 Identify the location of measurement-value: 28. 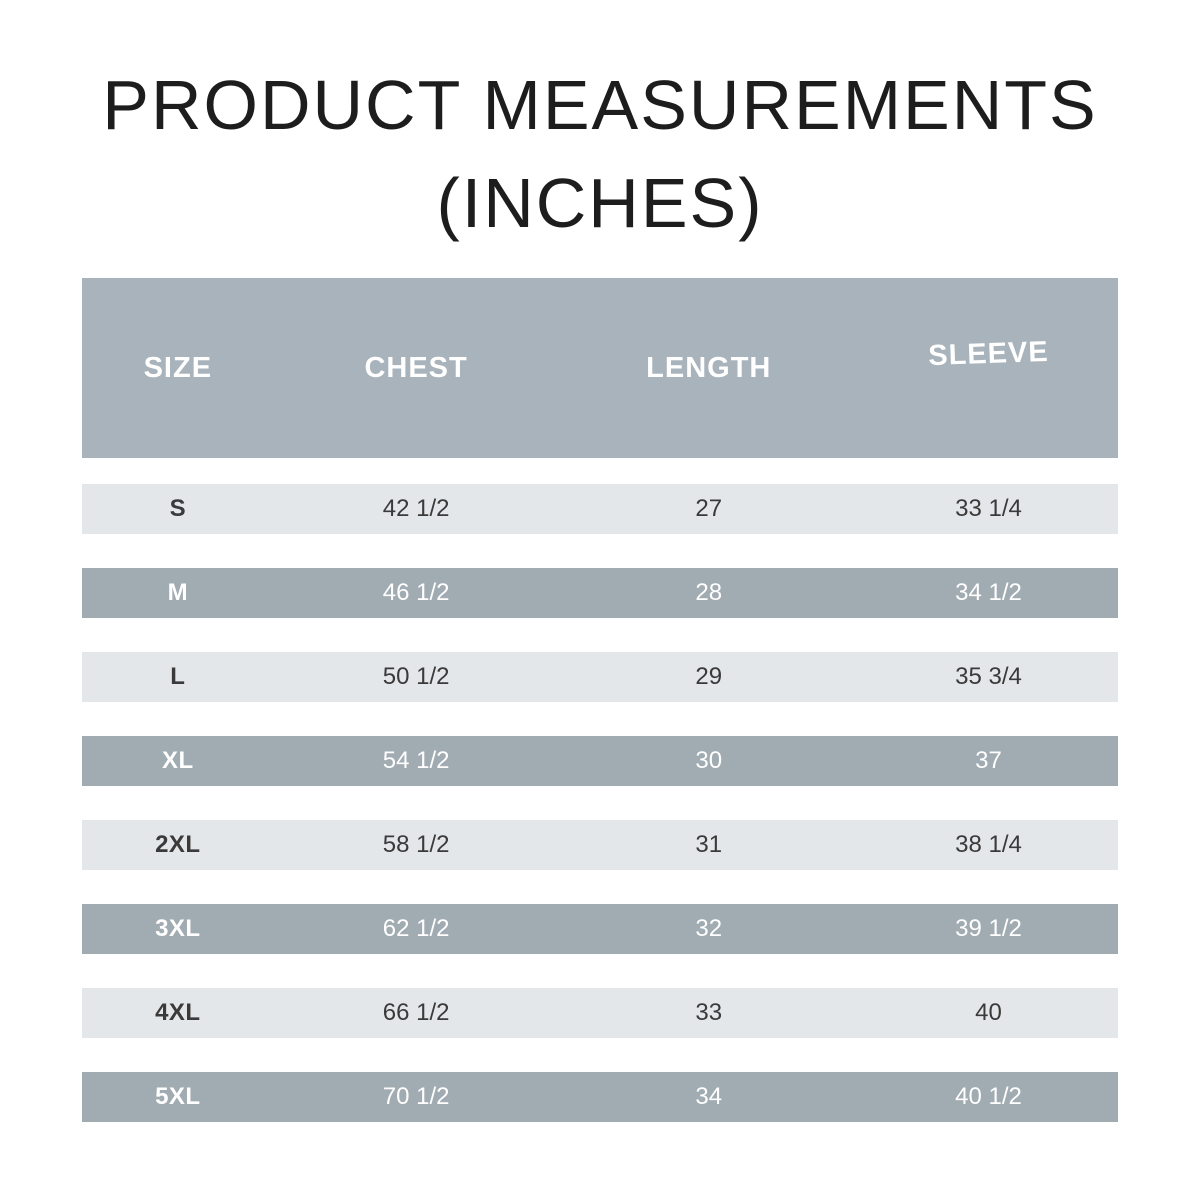
(709, 592).